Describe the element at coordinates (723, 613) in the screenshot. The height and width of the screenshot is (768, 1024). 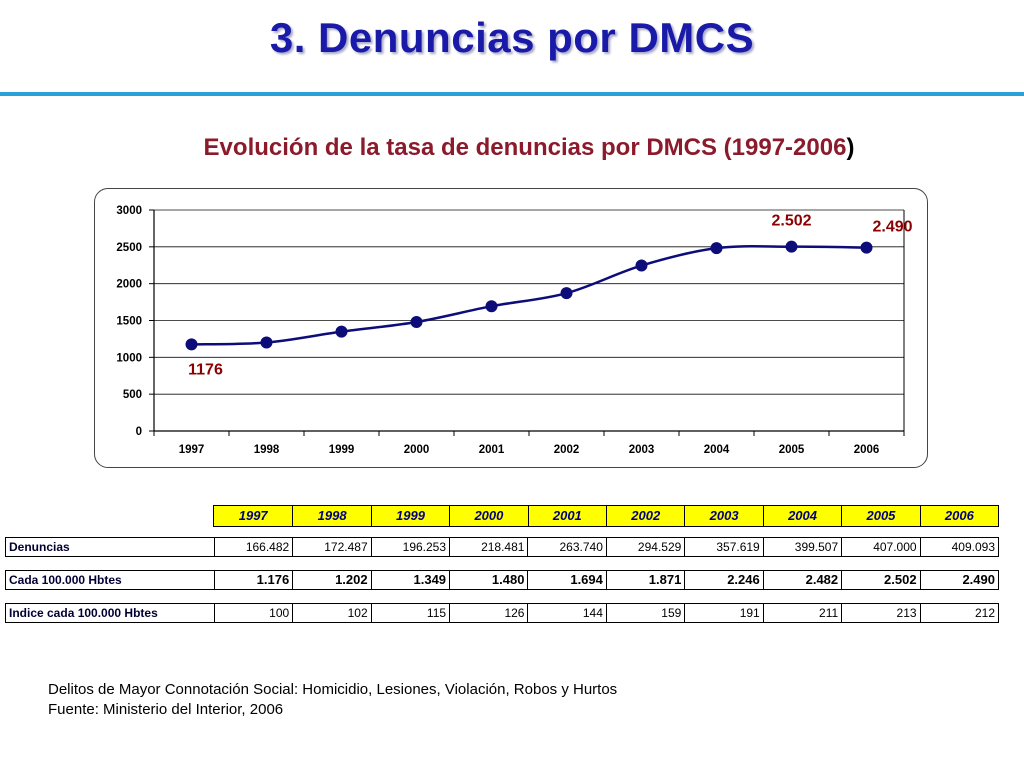
I see `table-cell: 191` at that location.